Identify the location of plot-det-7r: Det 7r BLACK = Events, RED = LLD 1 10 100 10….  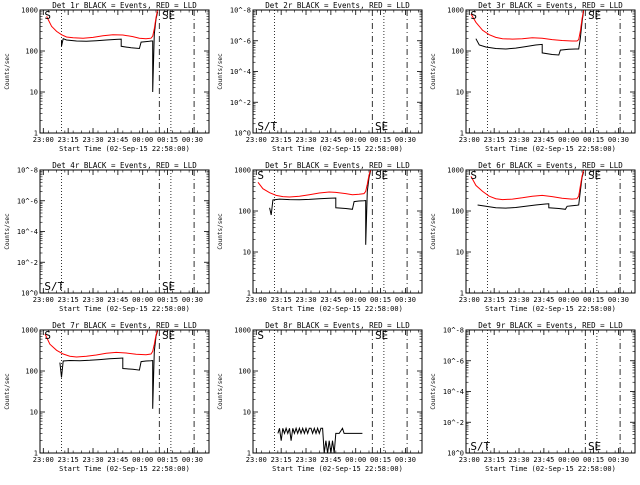
(107, 397).